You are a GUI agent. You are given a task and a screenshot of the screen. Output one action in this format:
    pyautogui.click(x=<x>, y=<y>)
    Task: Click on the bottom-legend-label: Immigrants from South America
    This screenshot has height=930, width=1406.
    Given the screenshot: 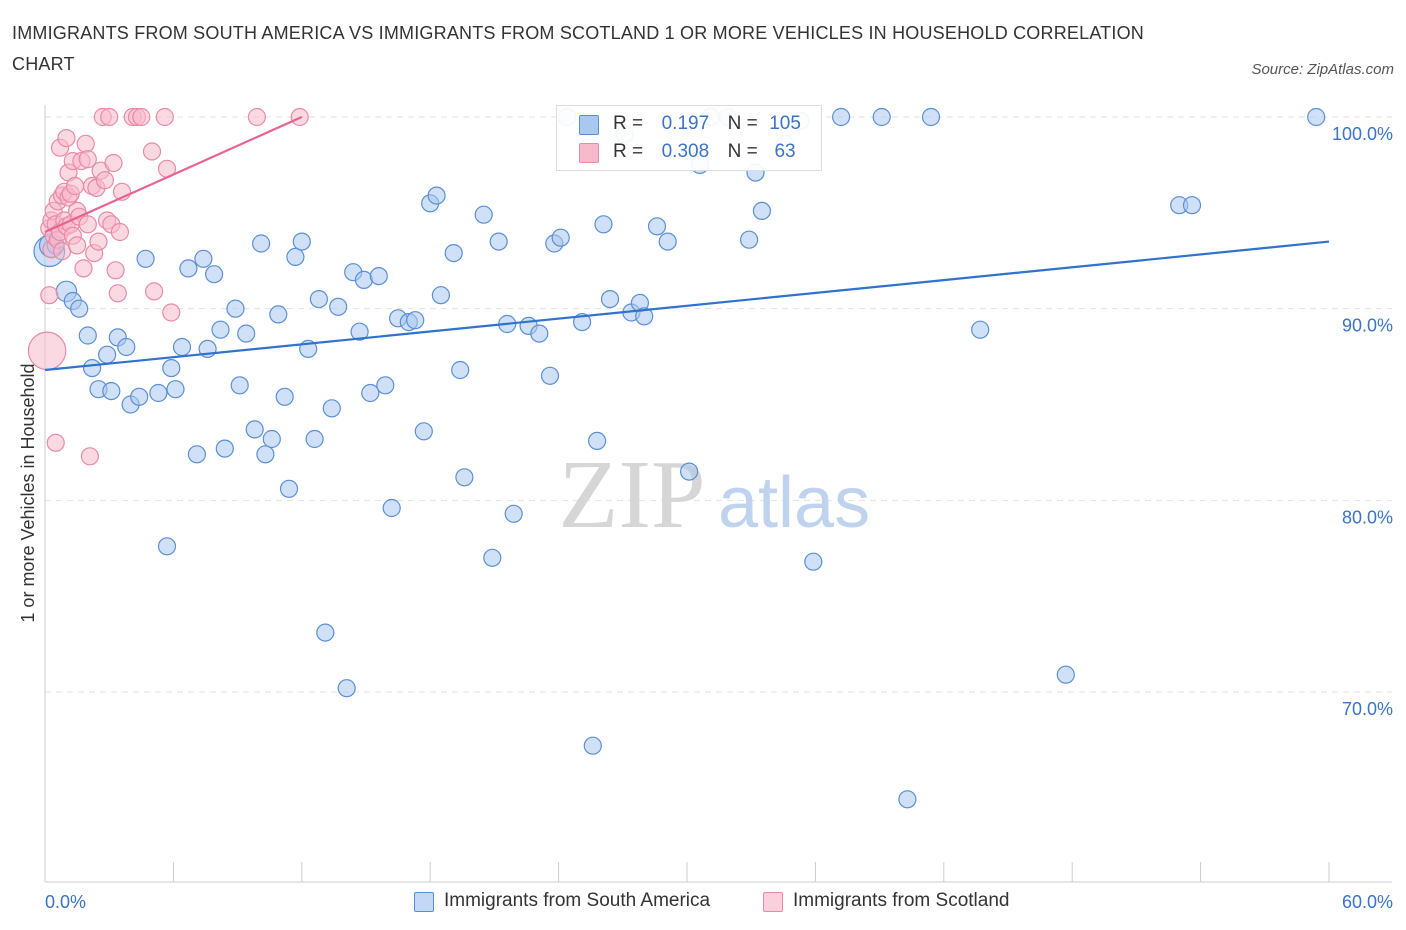 What is the action you would take?
    pyautogui.click(x=577, y=900)
    